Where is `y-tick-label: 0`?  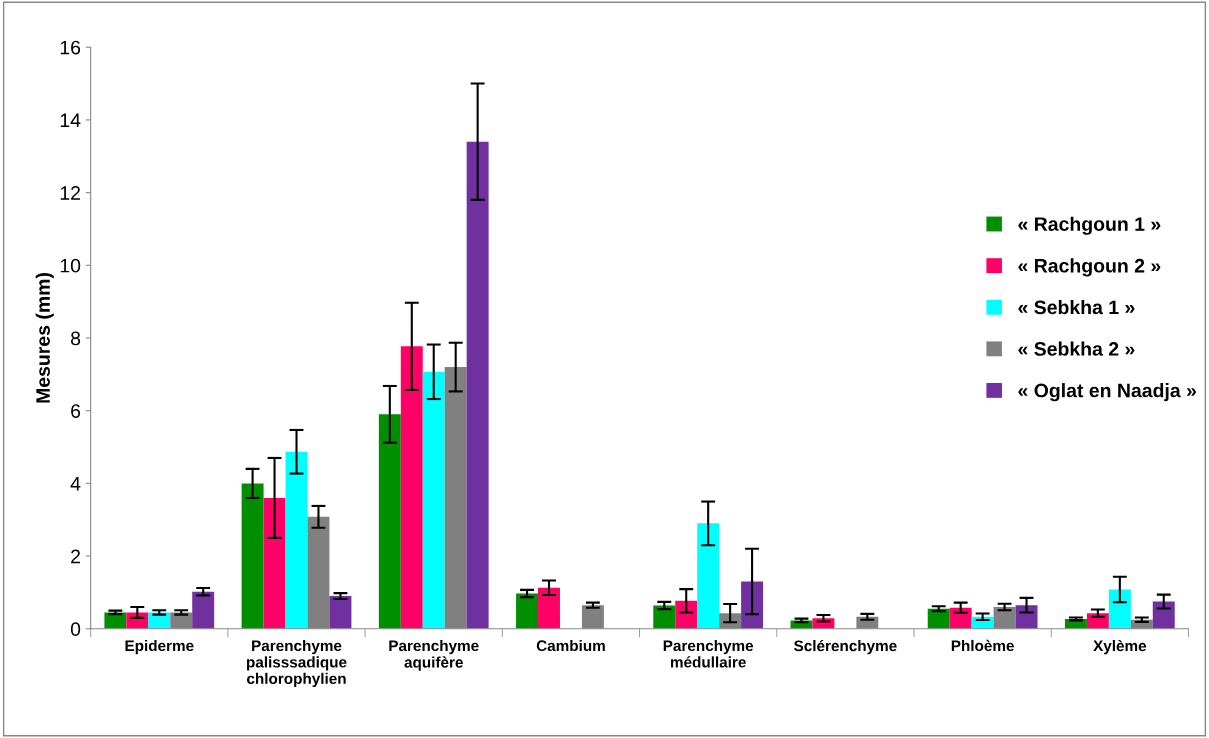
y-tick-label: 0 is located at coordinates (75, 629).